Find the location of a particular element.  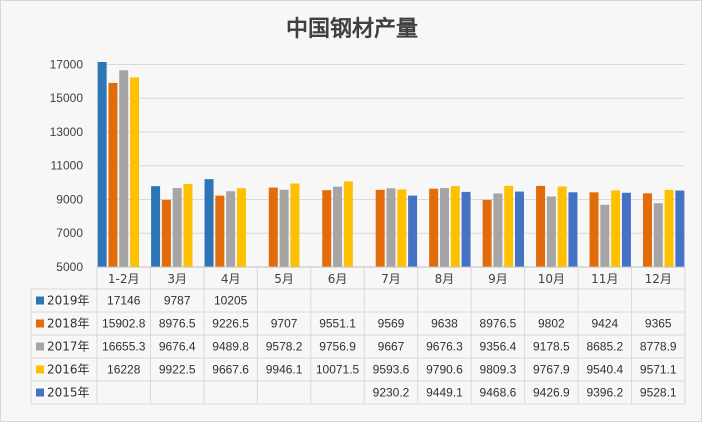

x-tick-label: 3月 is located at coordinates (177, 279).